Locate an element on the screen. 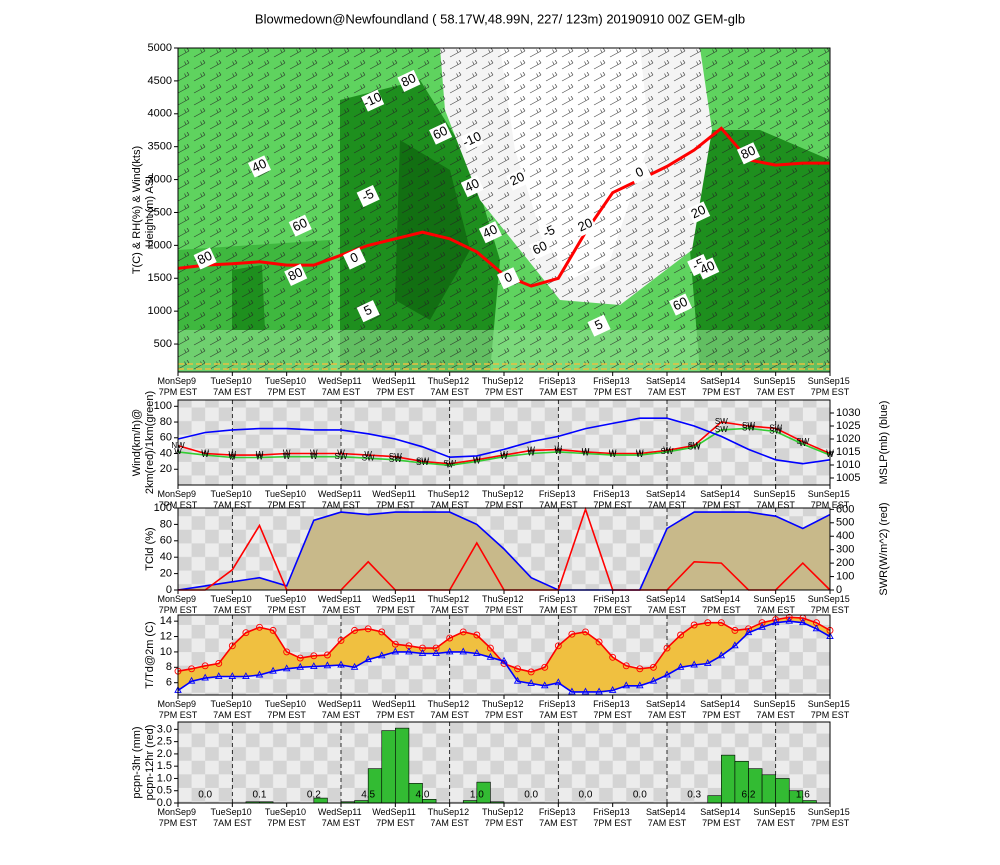 The image size is (1000, 865). contour-label: 80 is located at coordinates (408, 80).